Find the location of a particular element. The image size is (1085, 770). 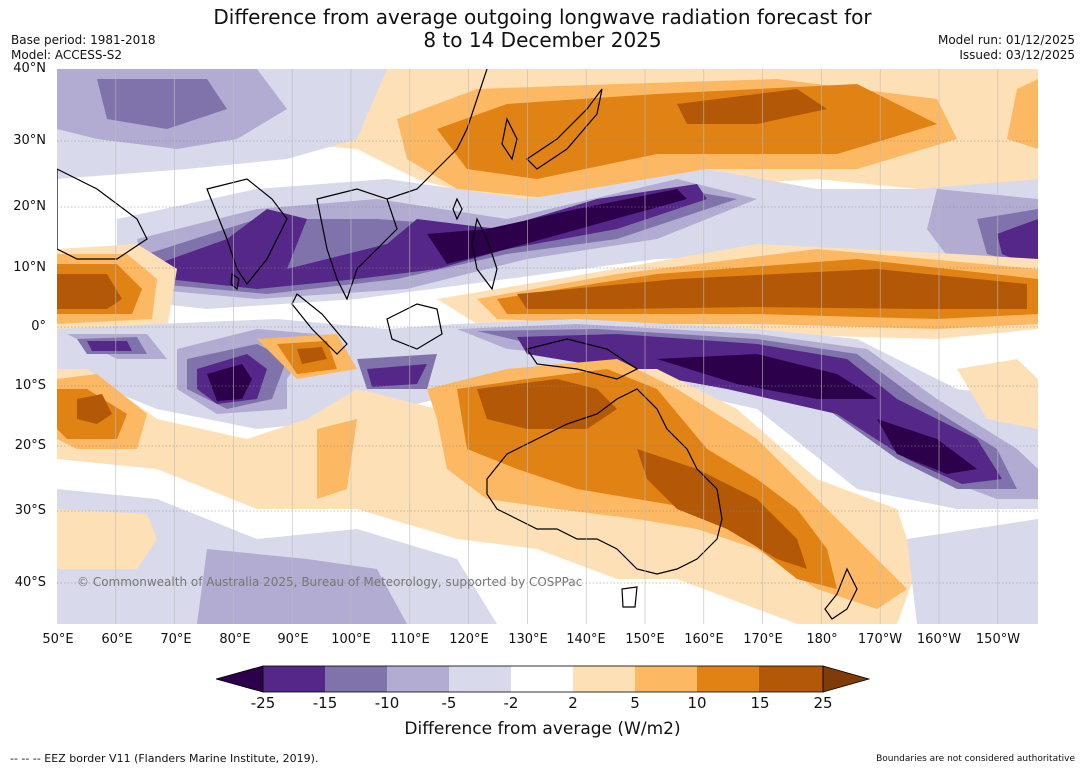

lon-label-160e: 160°E is located at coordinates (704, 639).